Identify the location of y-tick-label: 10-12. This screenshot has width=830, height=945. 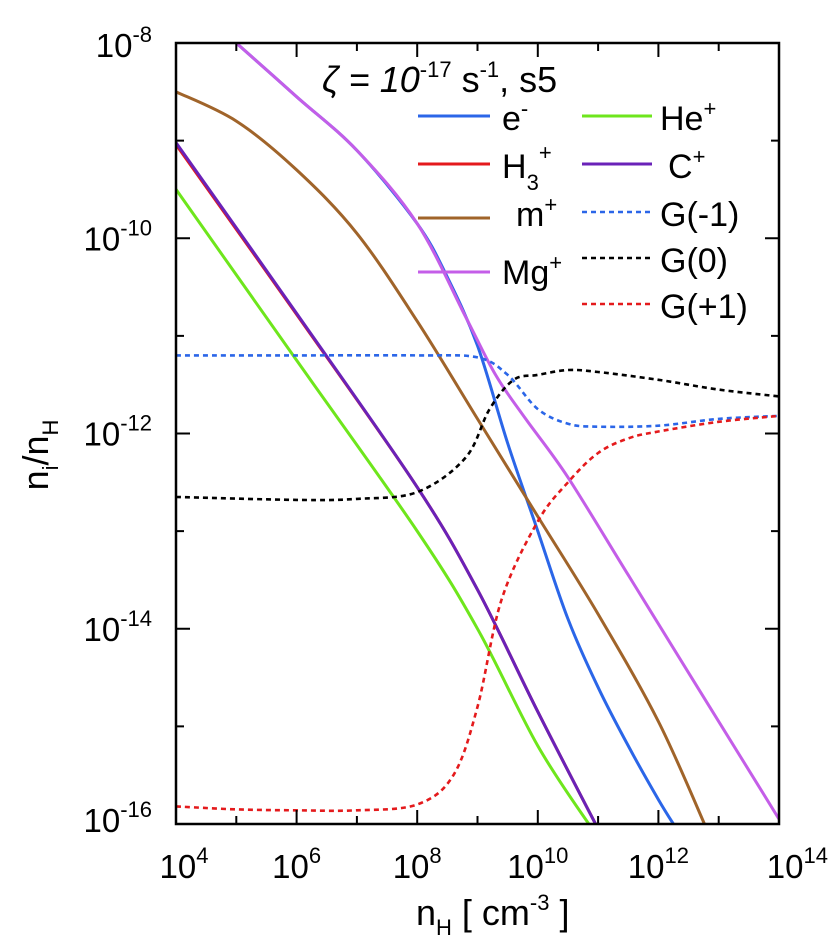
(117, 432).